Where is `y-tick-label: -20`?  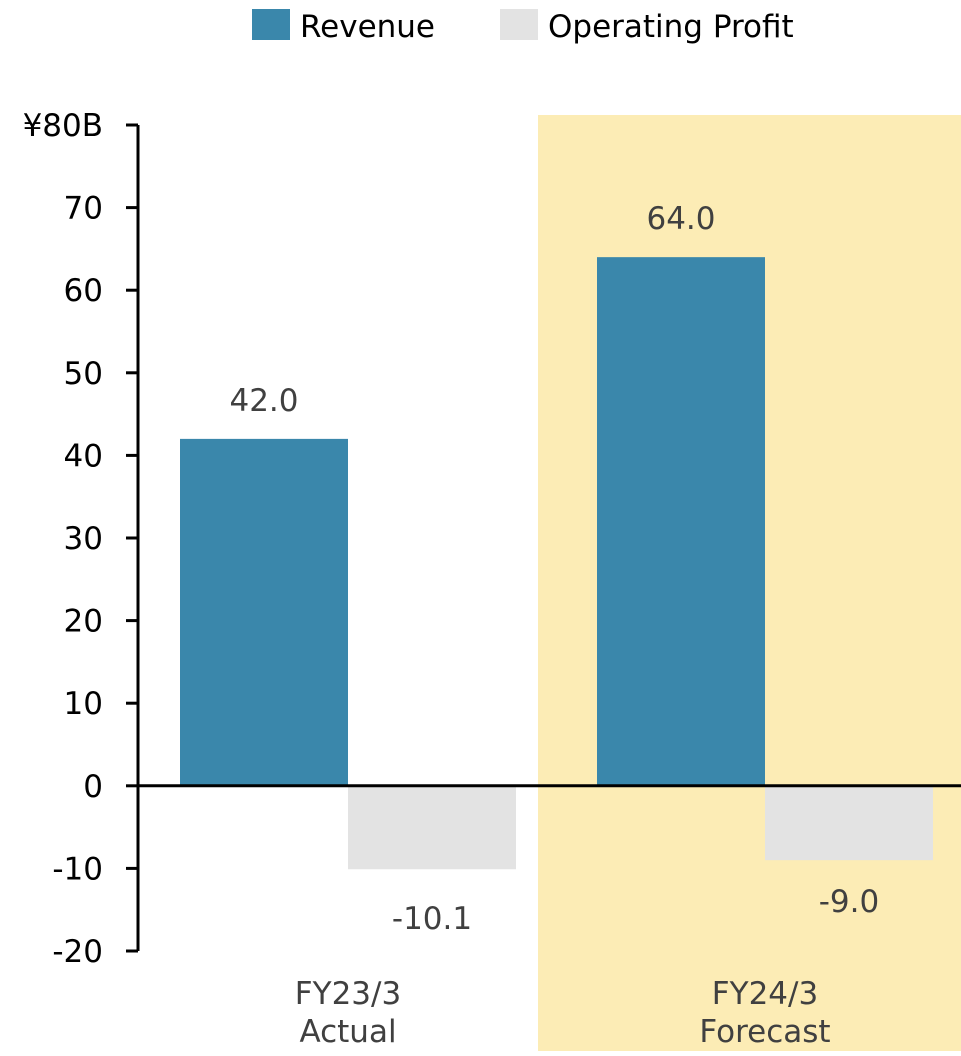 y-tick-label: -20 is located at coordinates (77, 952).